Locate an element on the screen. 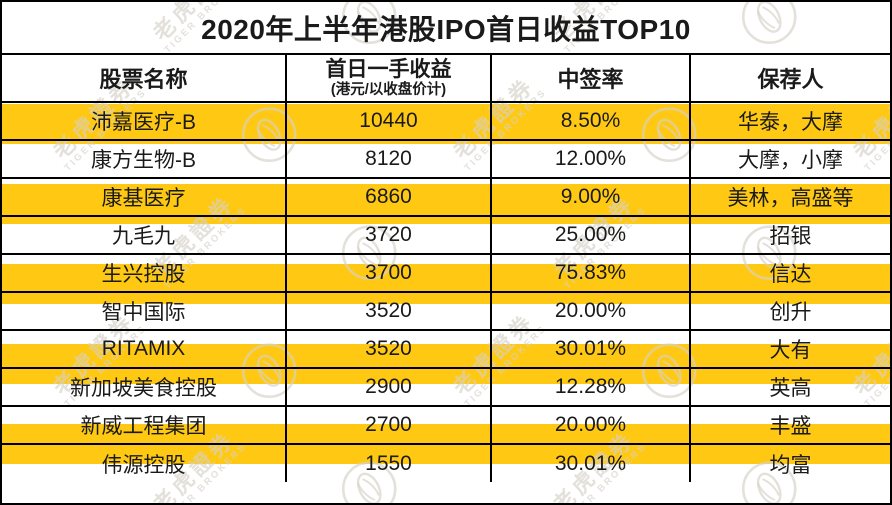 The width and height of the screenshot is (892, 505). first-day-income-cell: 10440 is located at coordinates (388, 121).